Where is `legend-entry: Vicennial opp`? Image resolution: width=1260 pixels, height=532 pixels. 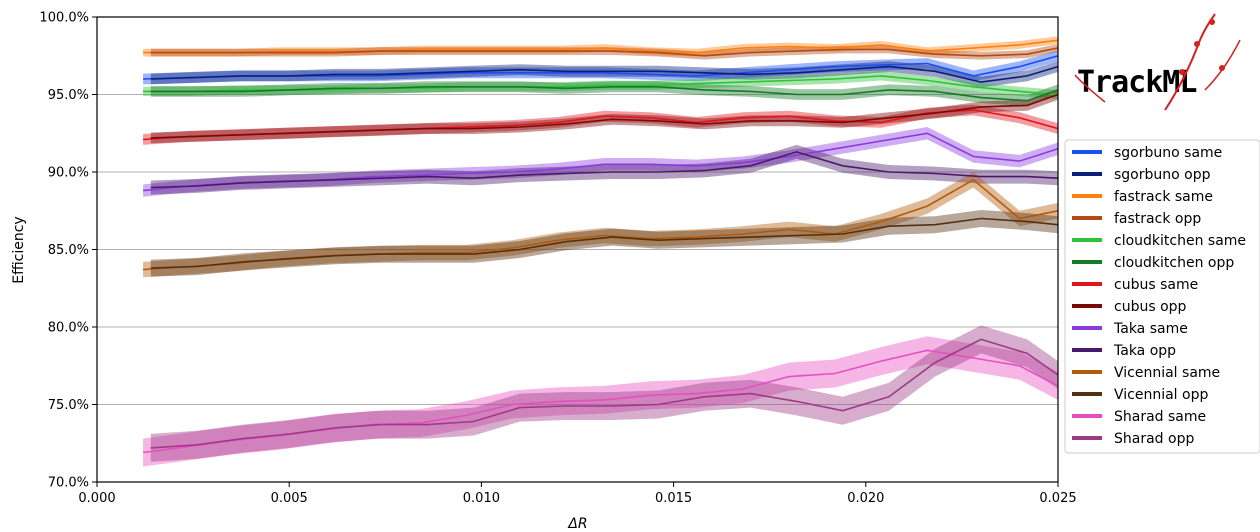 legend-entry: Vicennial opp is located at coordinates (1161, 395).